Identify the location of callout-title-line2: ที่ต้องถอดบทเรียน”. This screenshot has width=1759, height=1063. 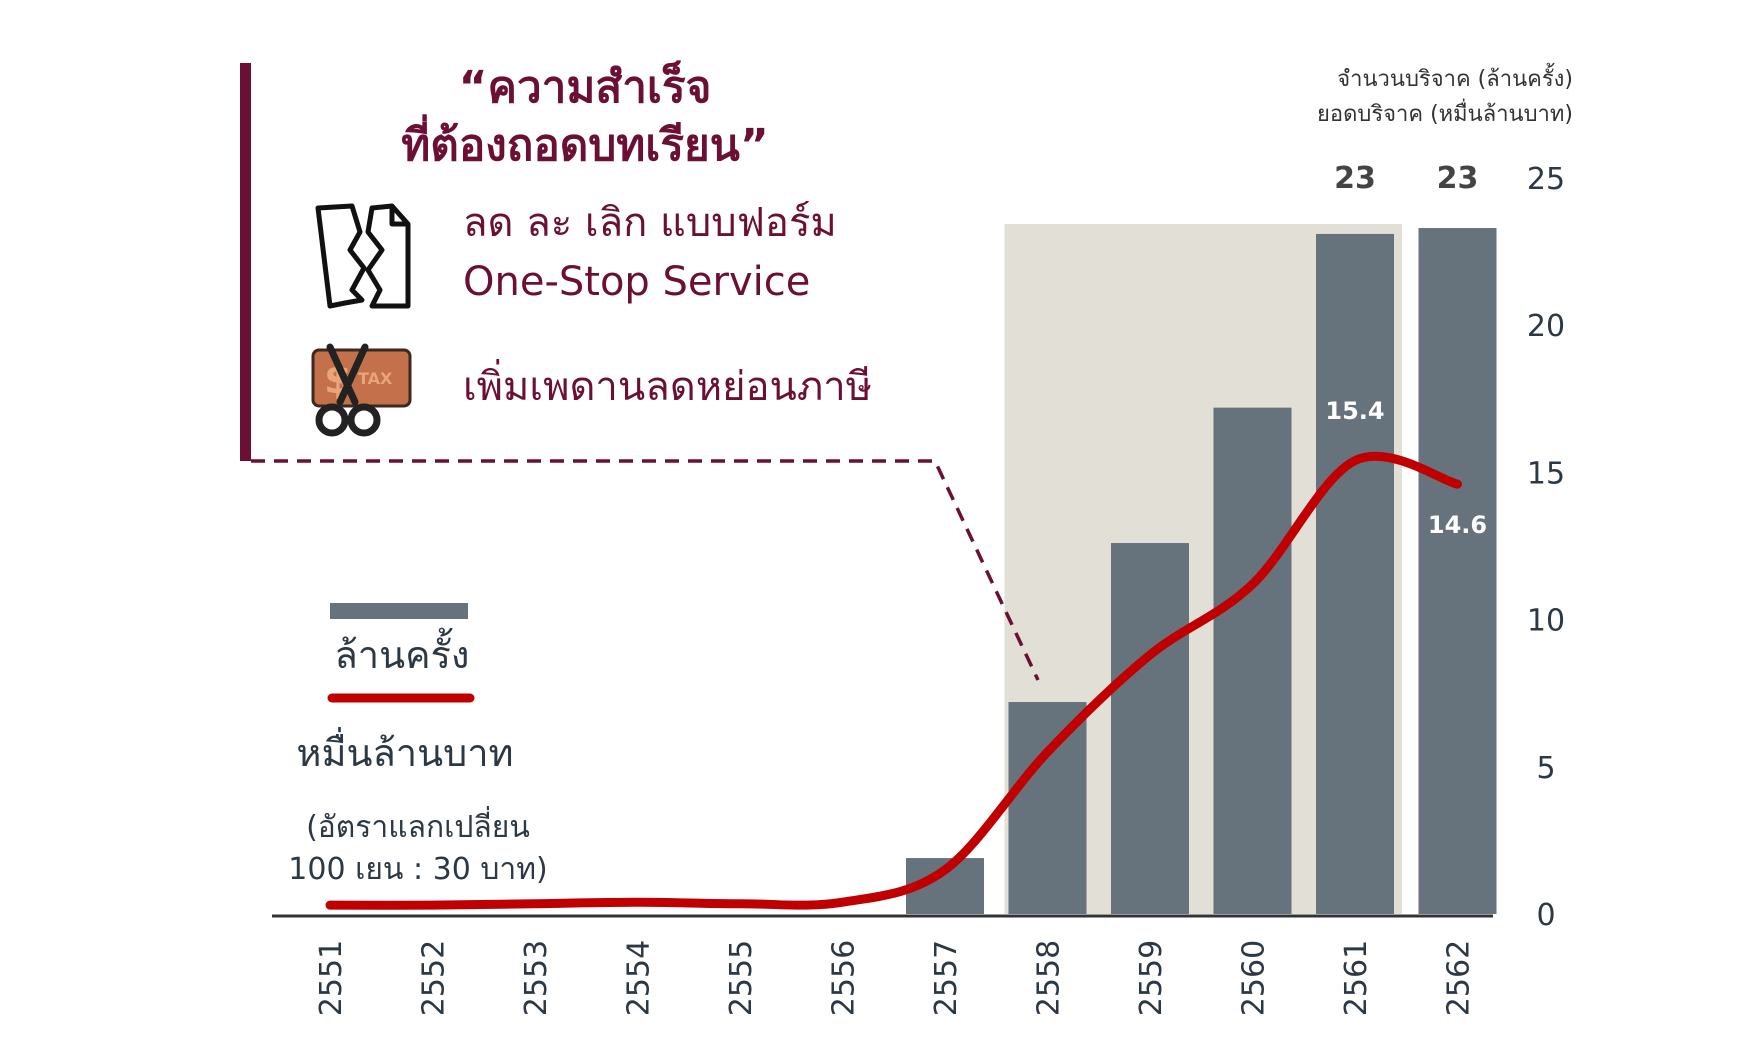
(585, 142).